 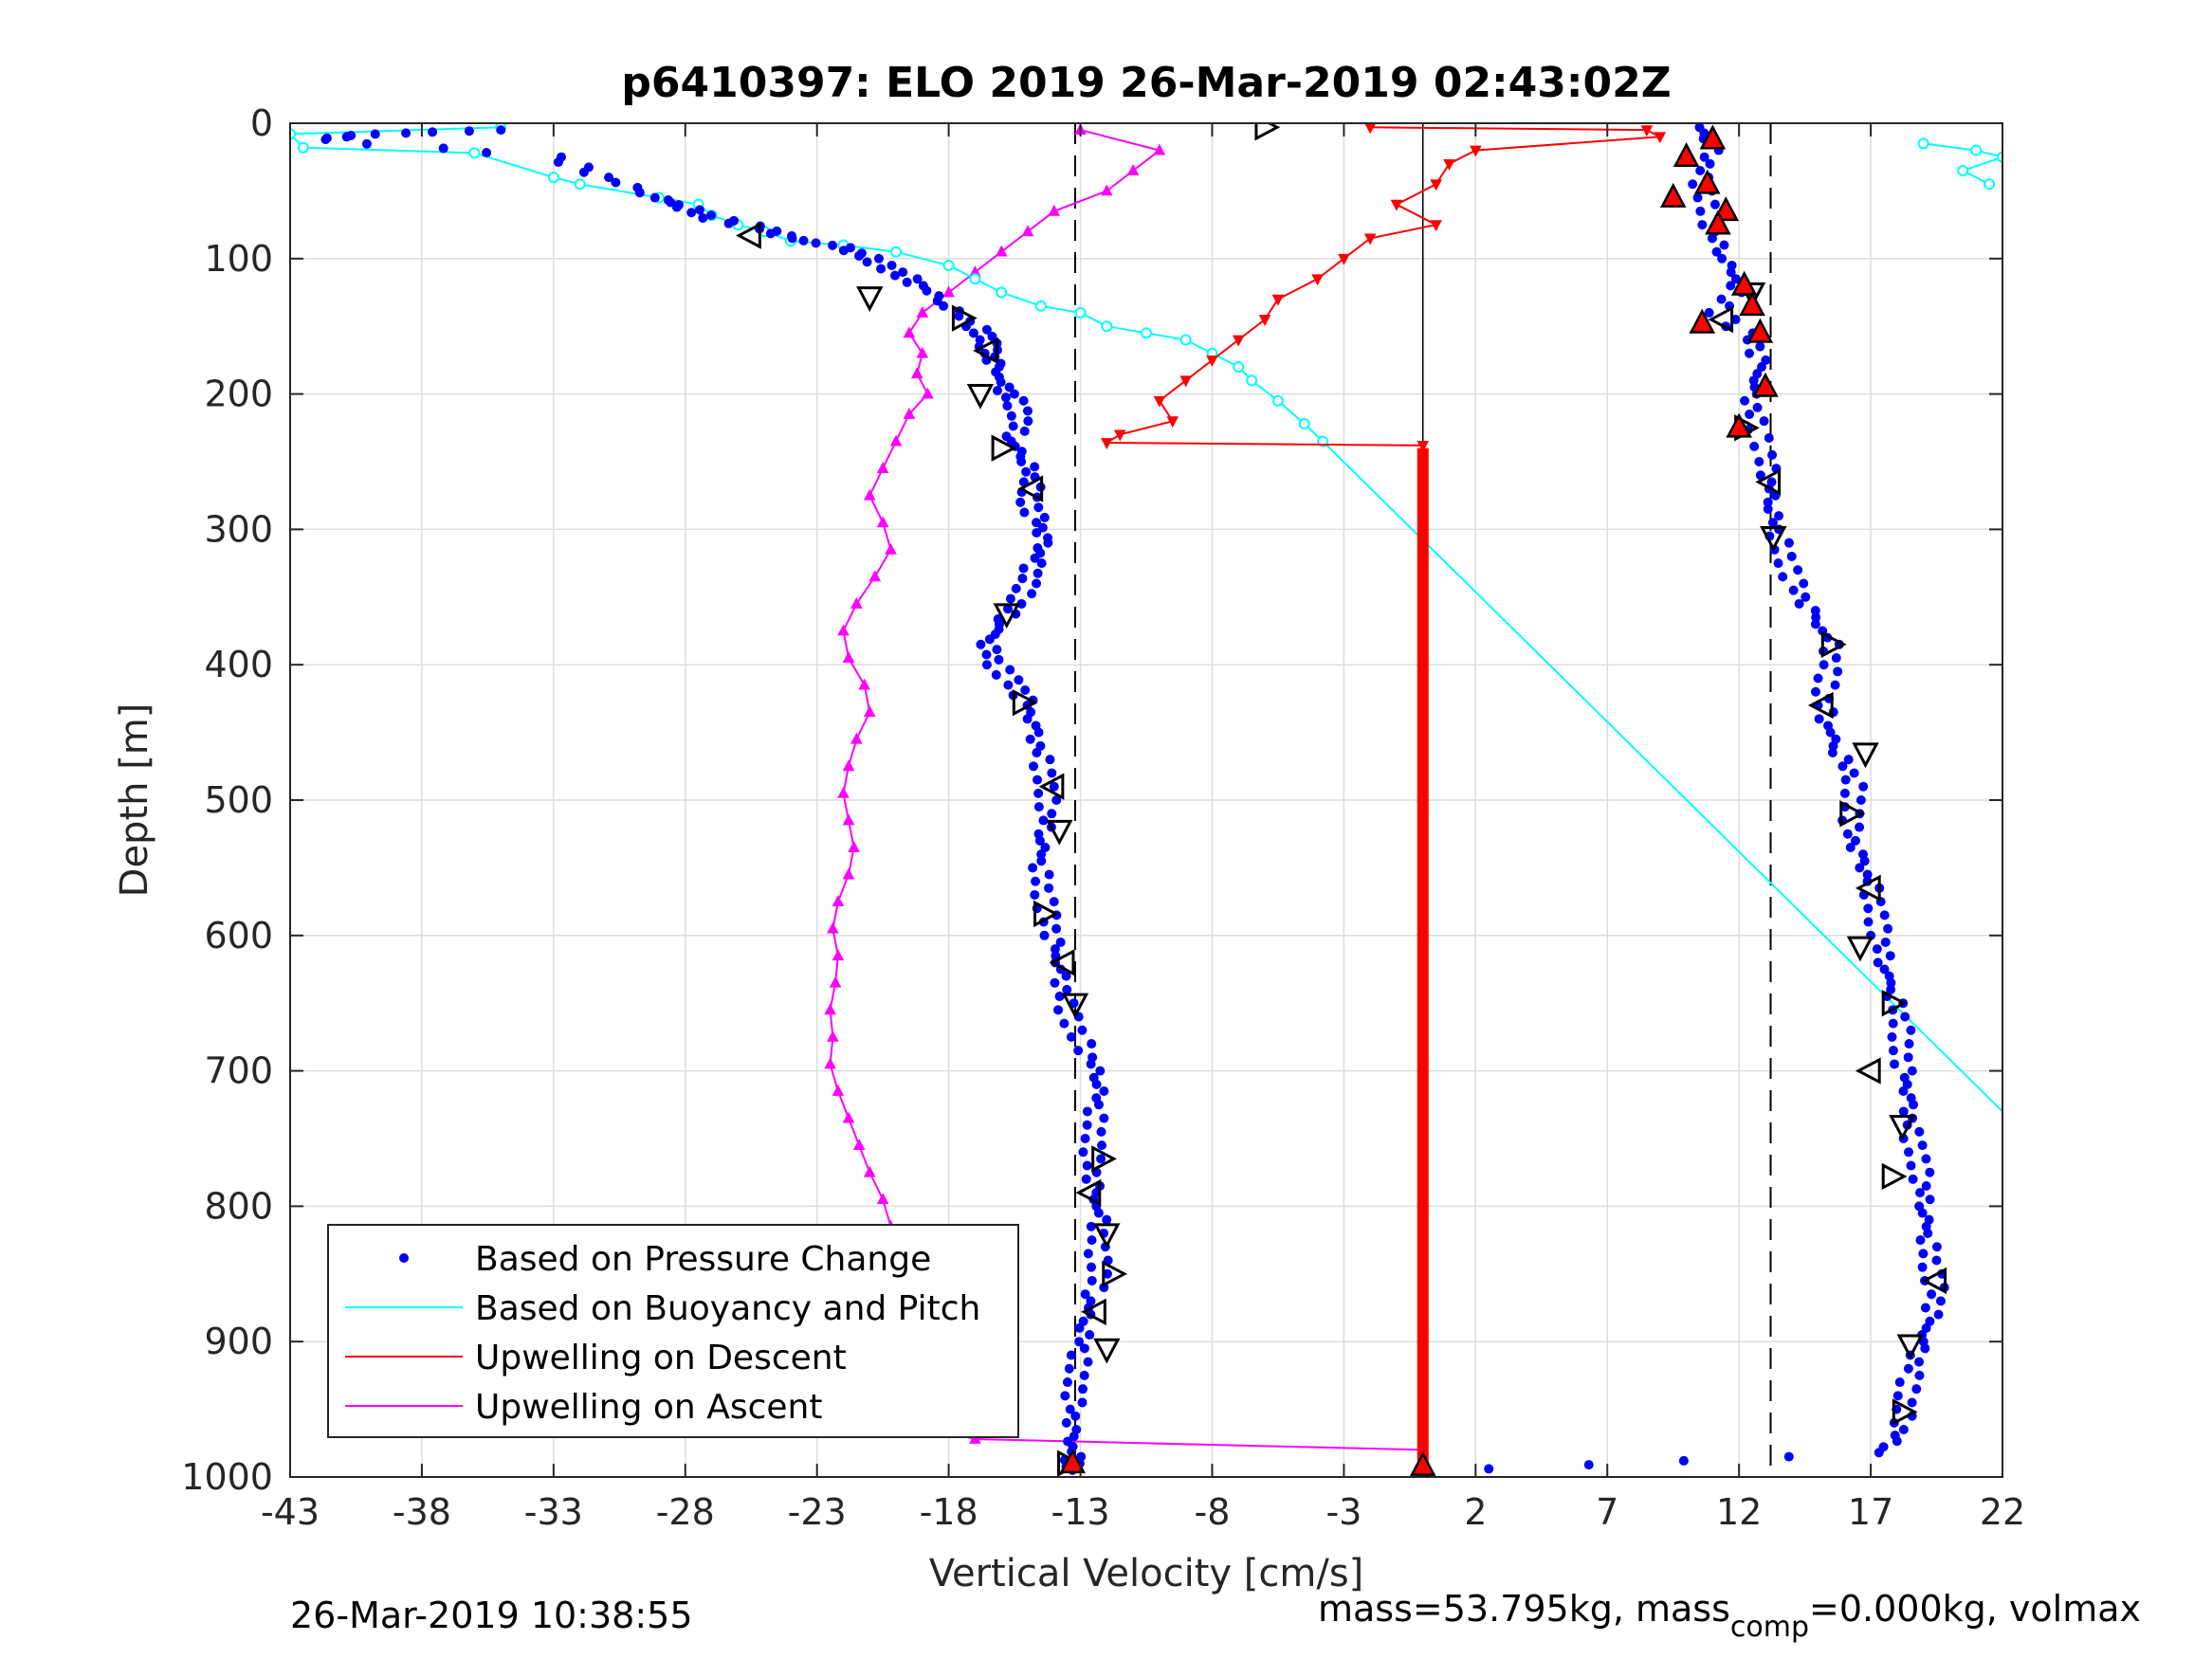 What do you see at coordinates (1607, 1512) in the screenshot?
I see `x-tick-label: 7` at bounding box center [1607, 1512].